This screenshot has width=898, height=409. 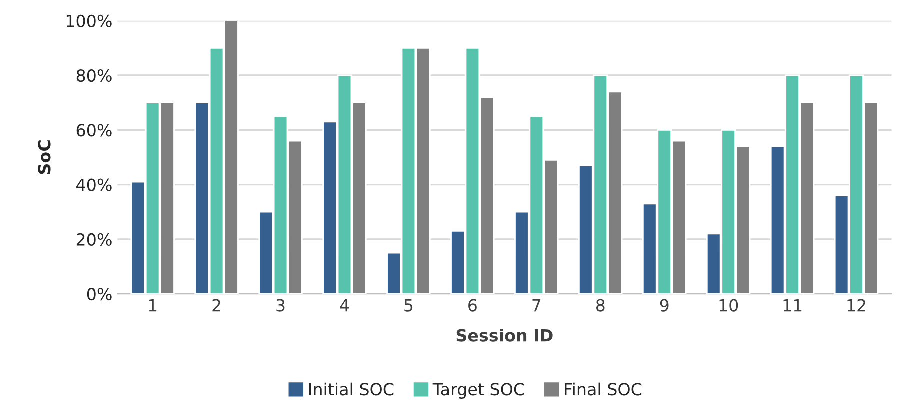 What do you see at coordinates (153, 305) in the screenshot?
I see `x-tick-label: 1` at bounding box center [153, 305].